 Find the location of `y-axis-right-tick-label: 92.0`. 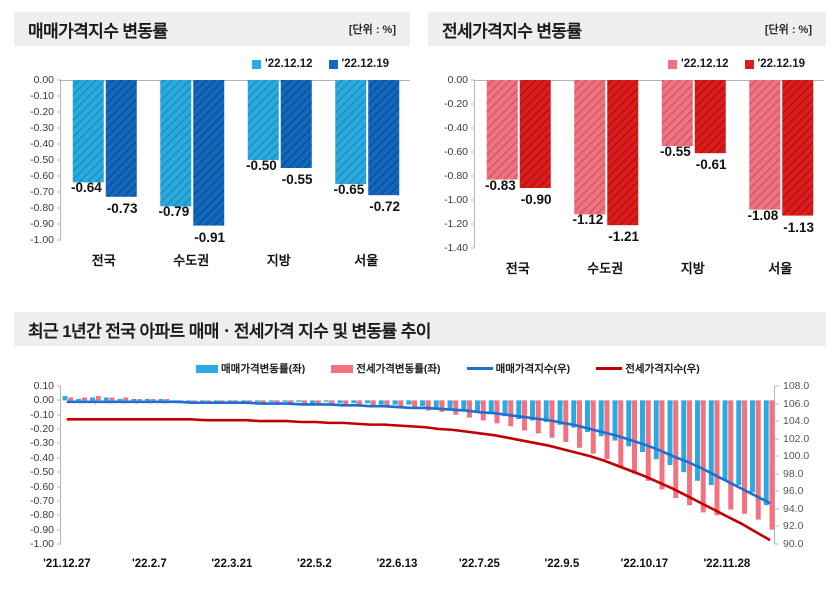

y-axis-right-tick-label: 92.0 is located at coordinates (793, 526).